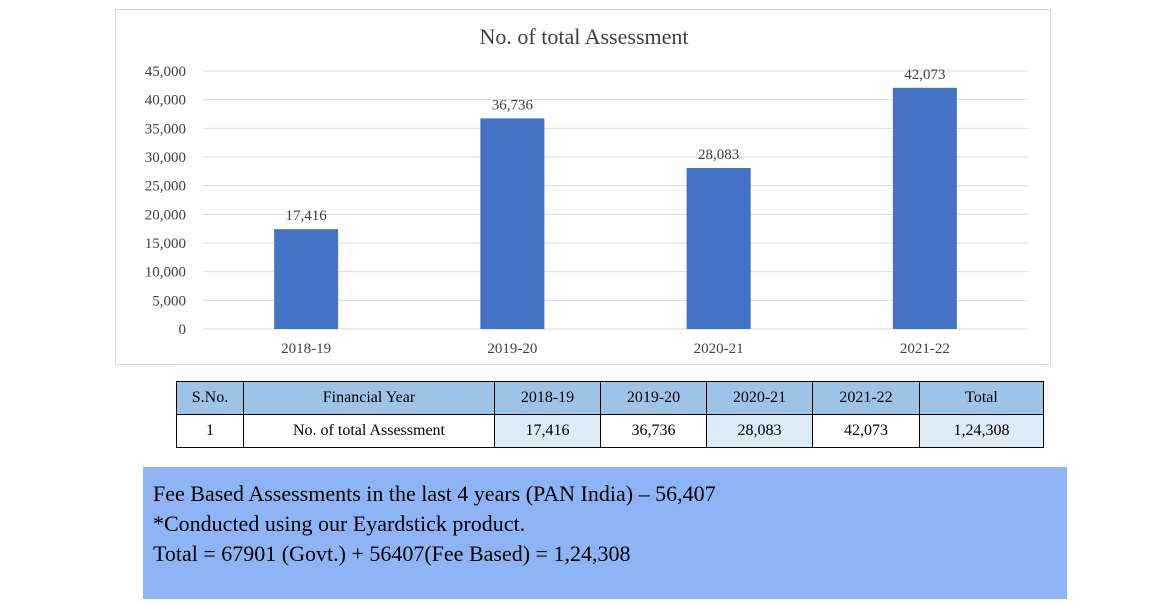 This screenshot has width=1176, height=605. What do you see at coordinates (759, 431) in the screenshot?
I see `table-cell: 28,083` at bounding box center [759, 431].